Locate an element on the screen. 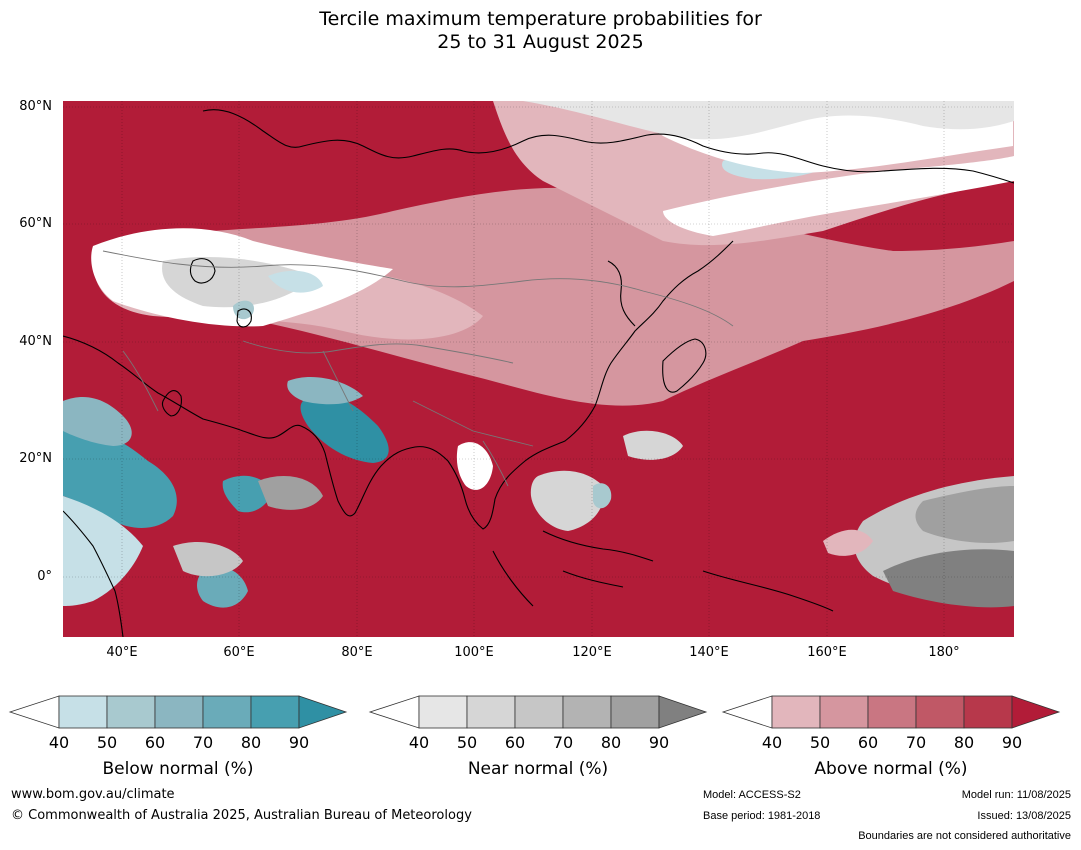 The width and height of the screenshot is (1081, 850). lon-label-140e: 140°E is located at coordinates (709, 652).